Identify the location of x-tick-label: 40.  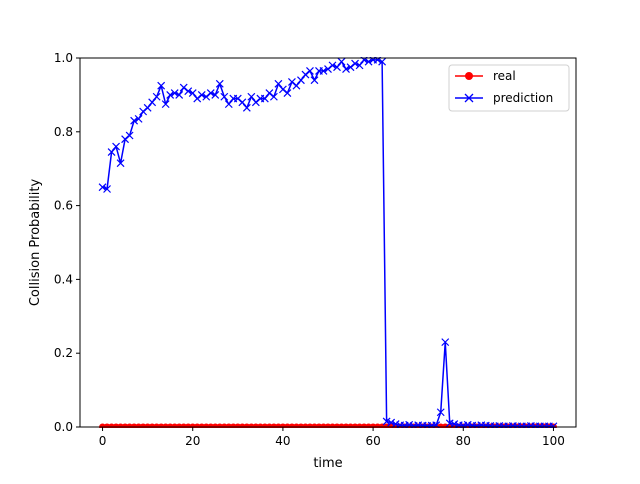
(282, 441).